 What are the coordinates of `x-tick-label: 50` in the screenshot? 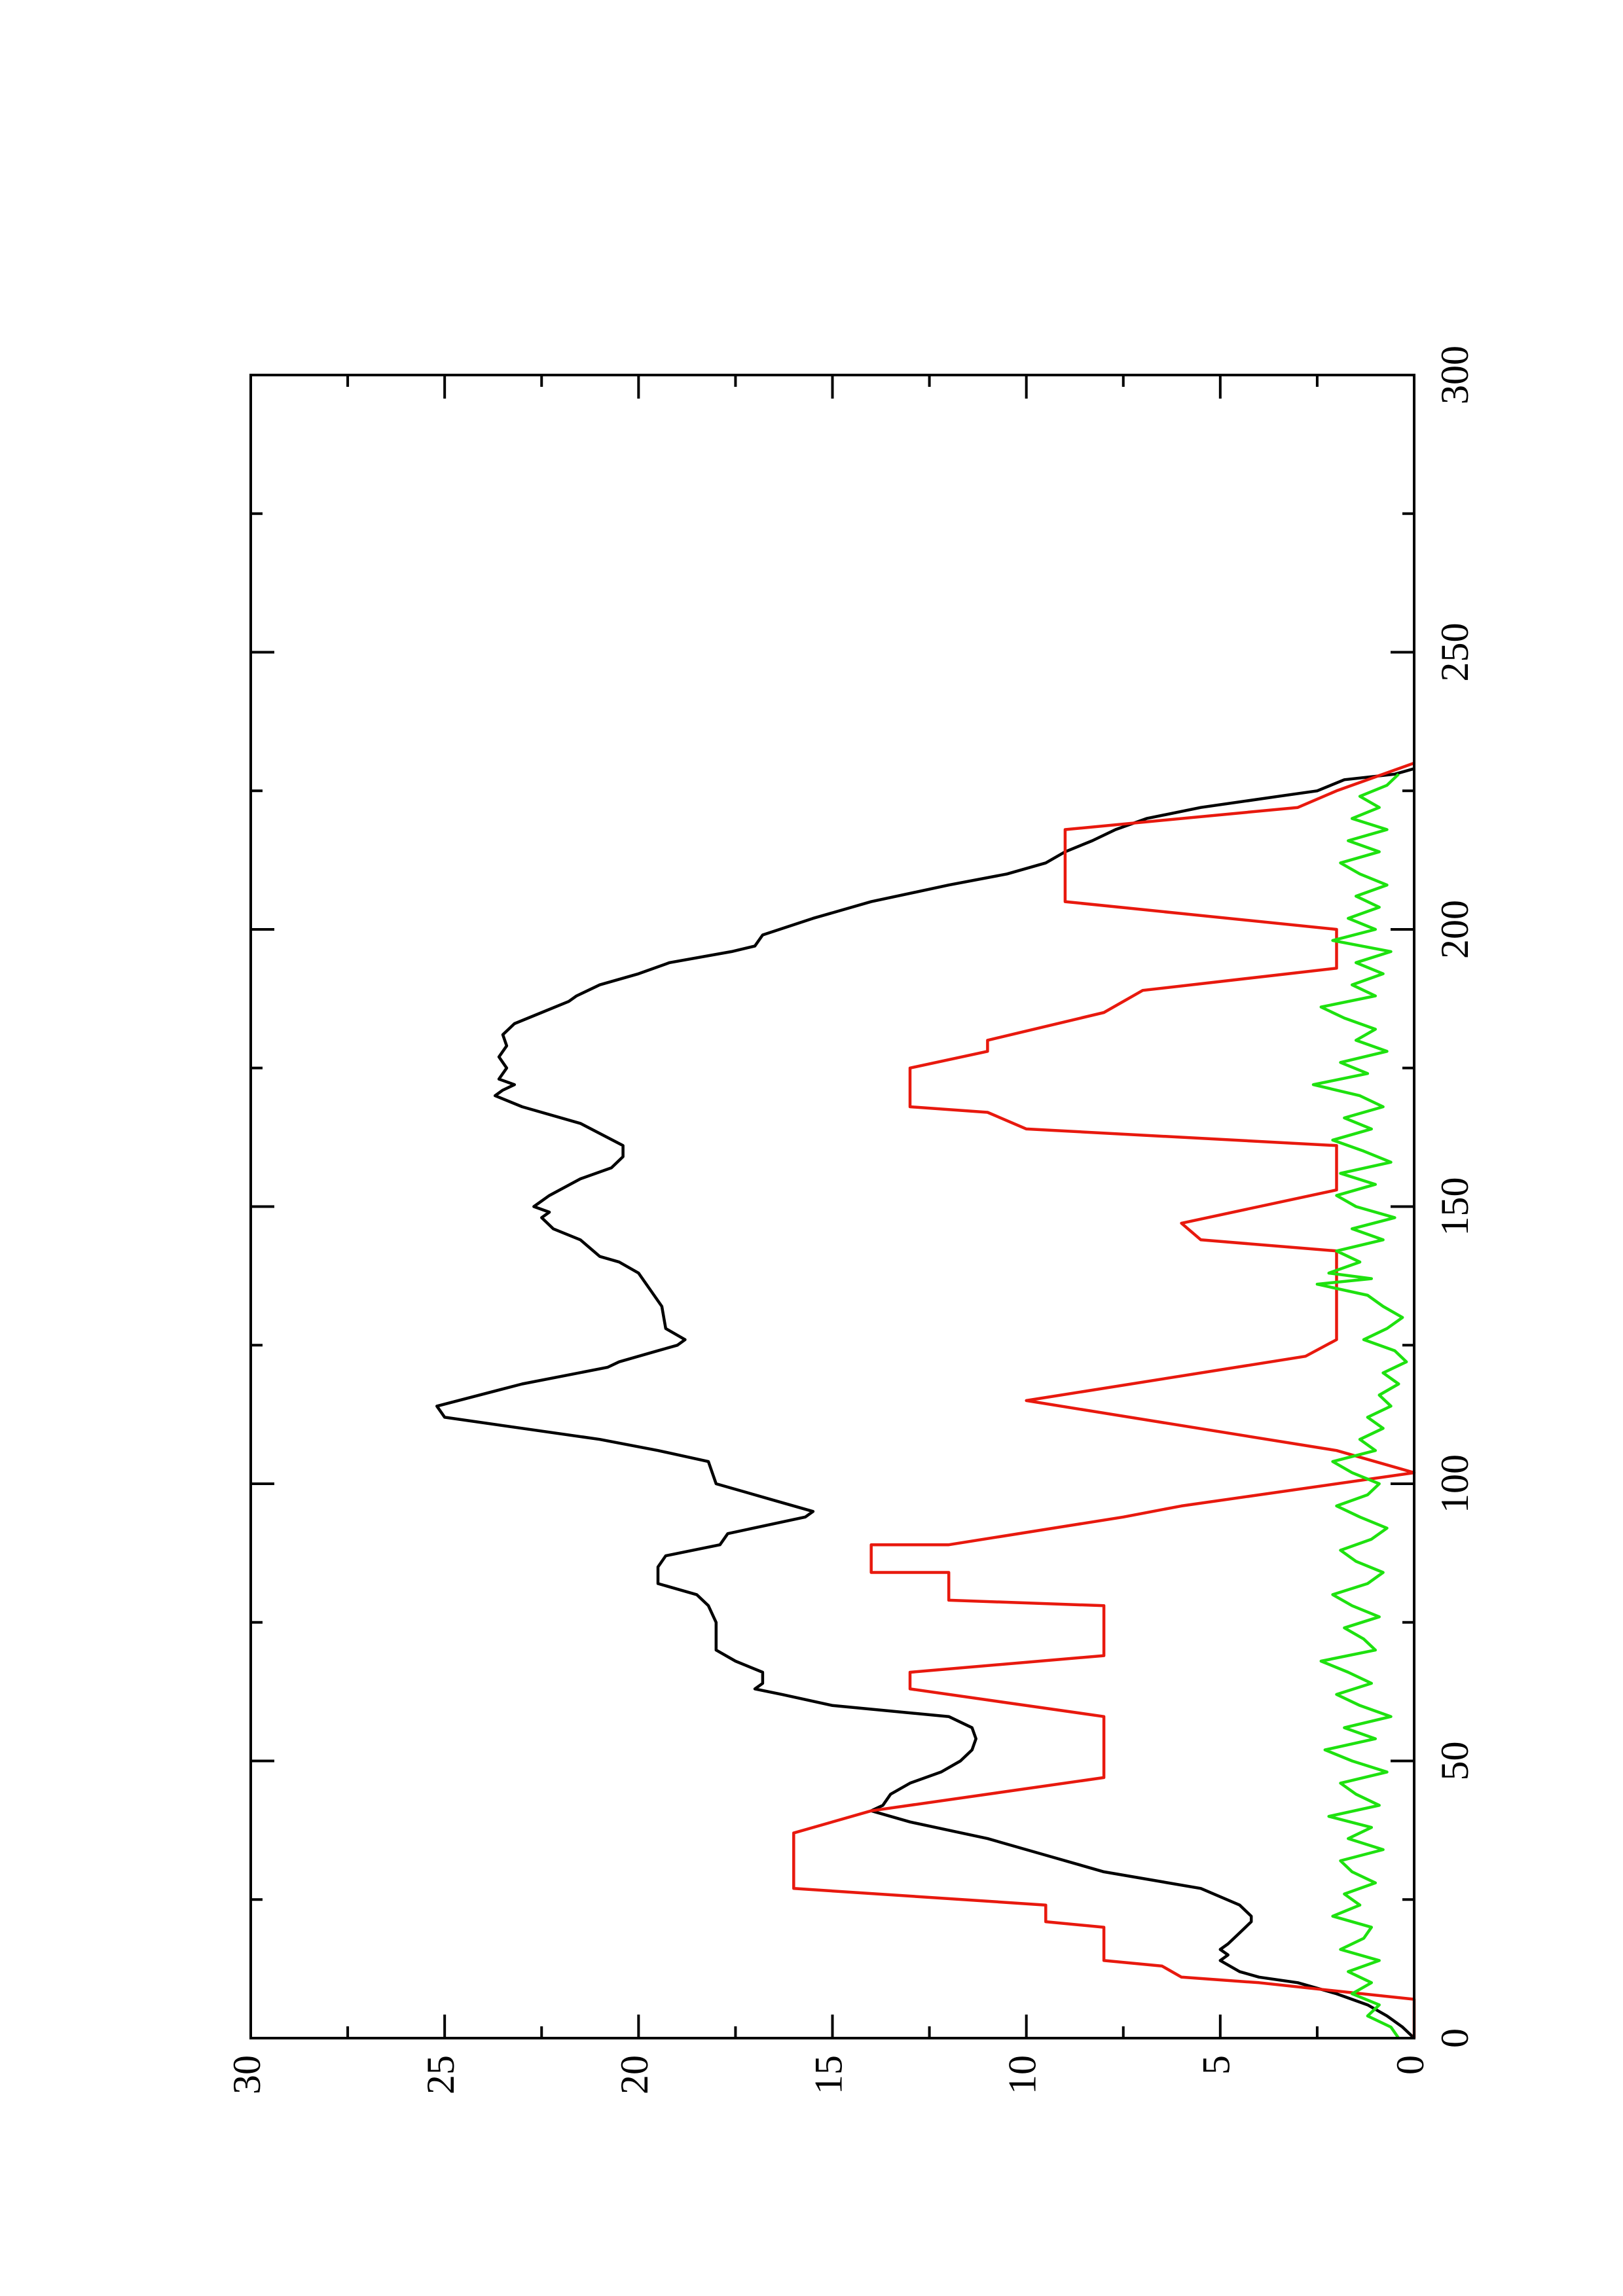 It's located at (1454, 1761).